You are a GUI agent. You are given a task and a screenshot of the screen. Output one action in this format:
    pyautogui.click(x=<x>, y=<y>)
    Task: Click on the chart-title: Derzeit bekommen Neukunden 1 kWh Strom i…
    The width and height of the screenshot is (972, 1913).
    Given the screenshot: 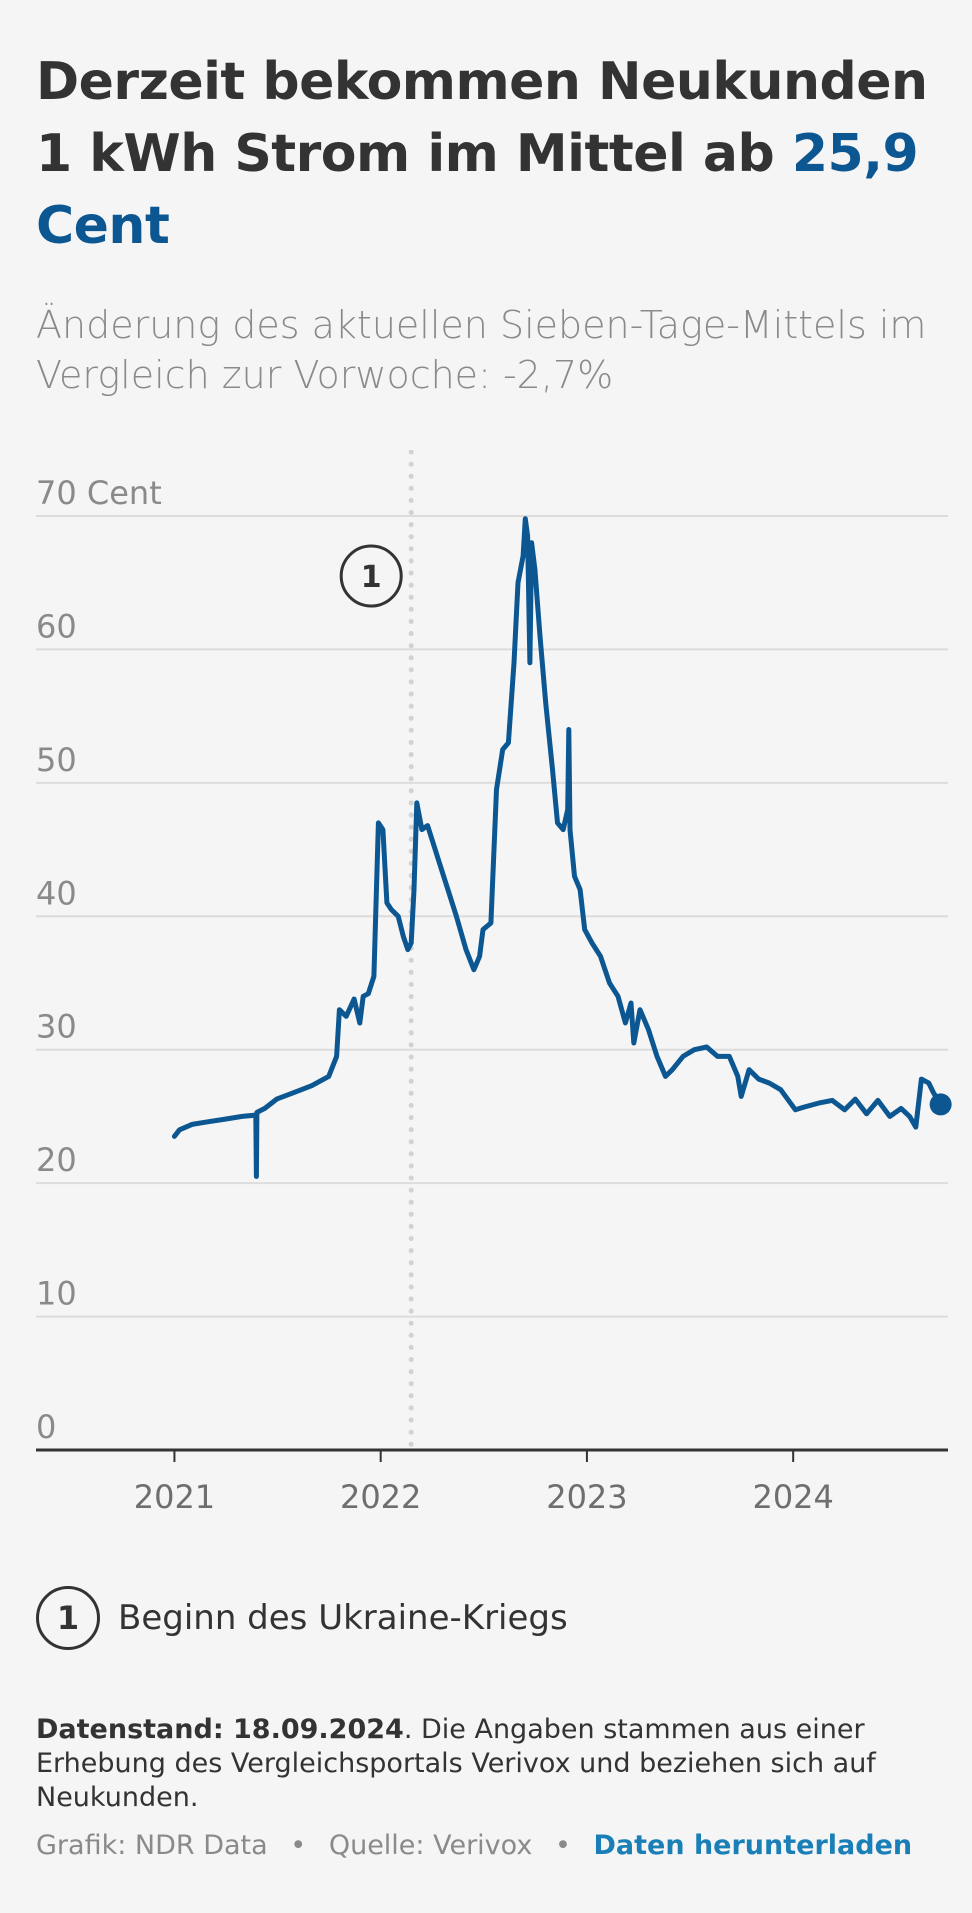 What is the action you would take?
    pyautogui.click(x=496, y=154)
    